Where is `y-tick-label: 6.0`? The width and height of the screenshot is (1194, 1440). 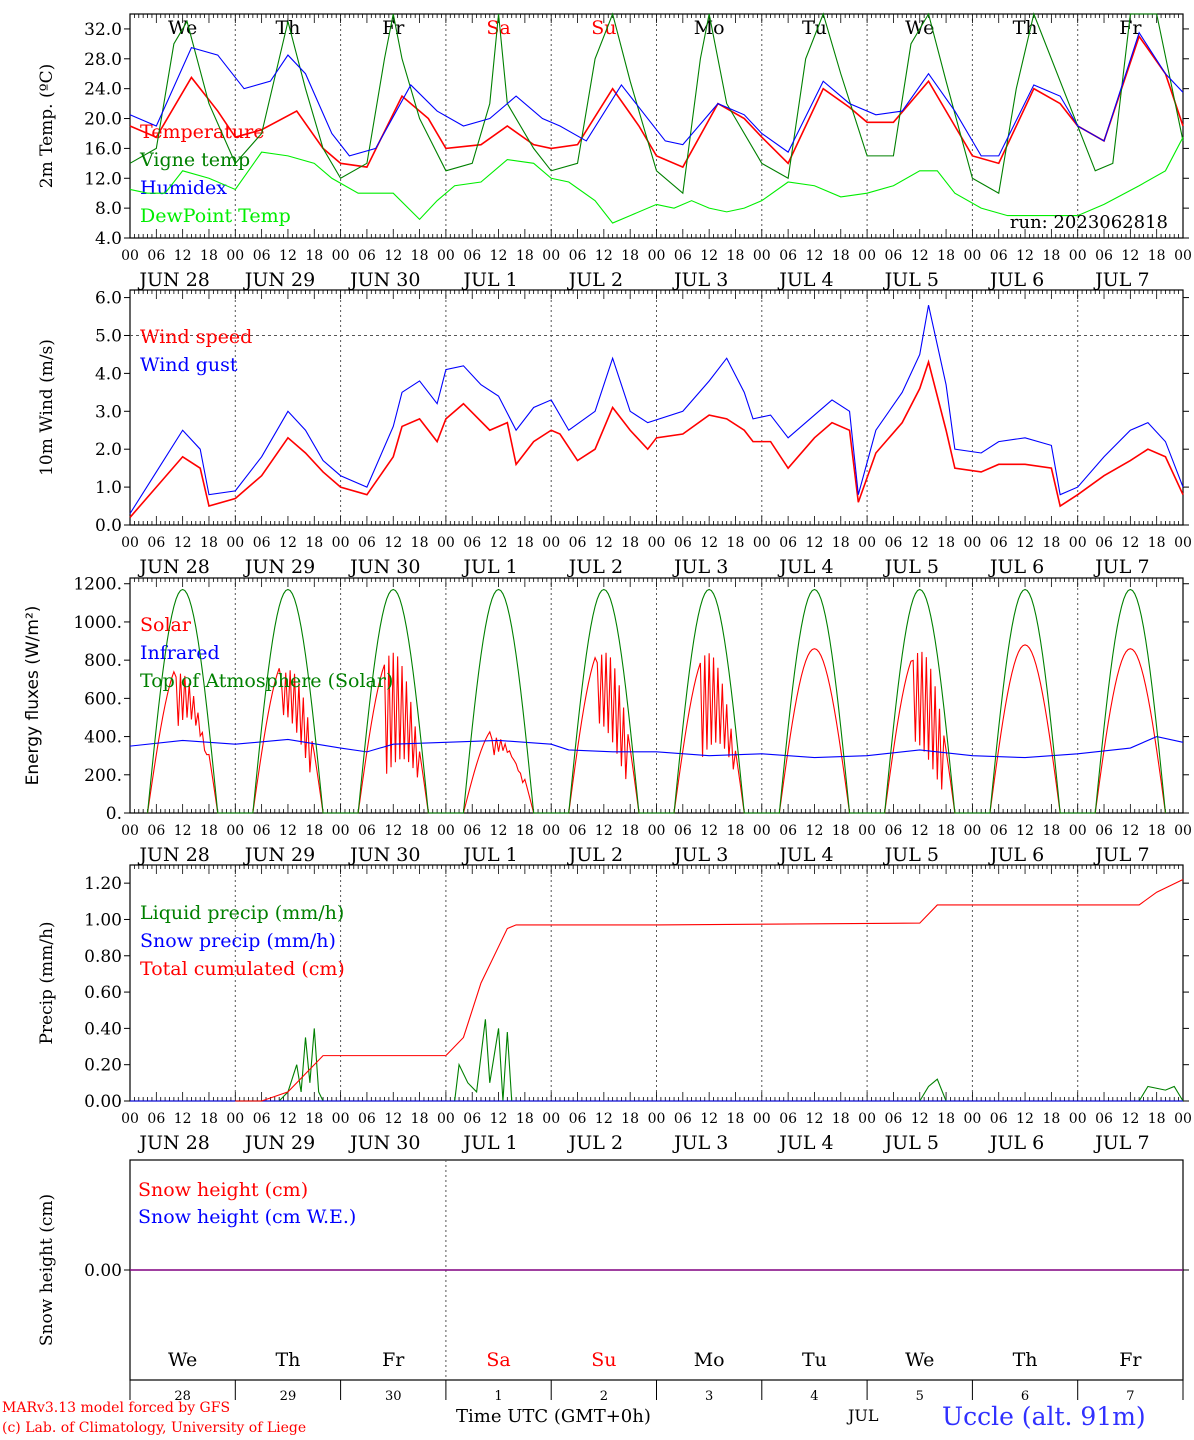
y-tick-label: 6.0 is located at coordinates (108, 299).